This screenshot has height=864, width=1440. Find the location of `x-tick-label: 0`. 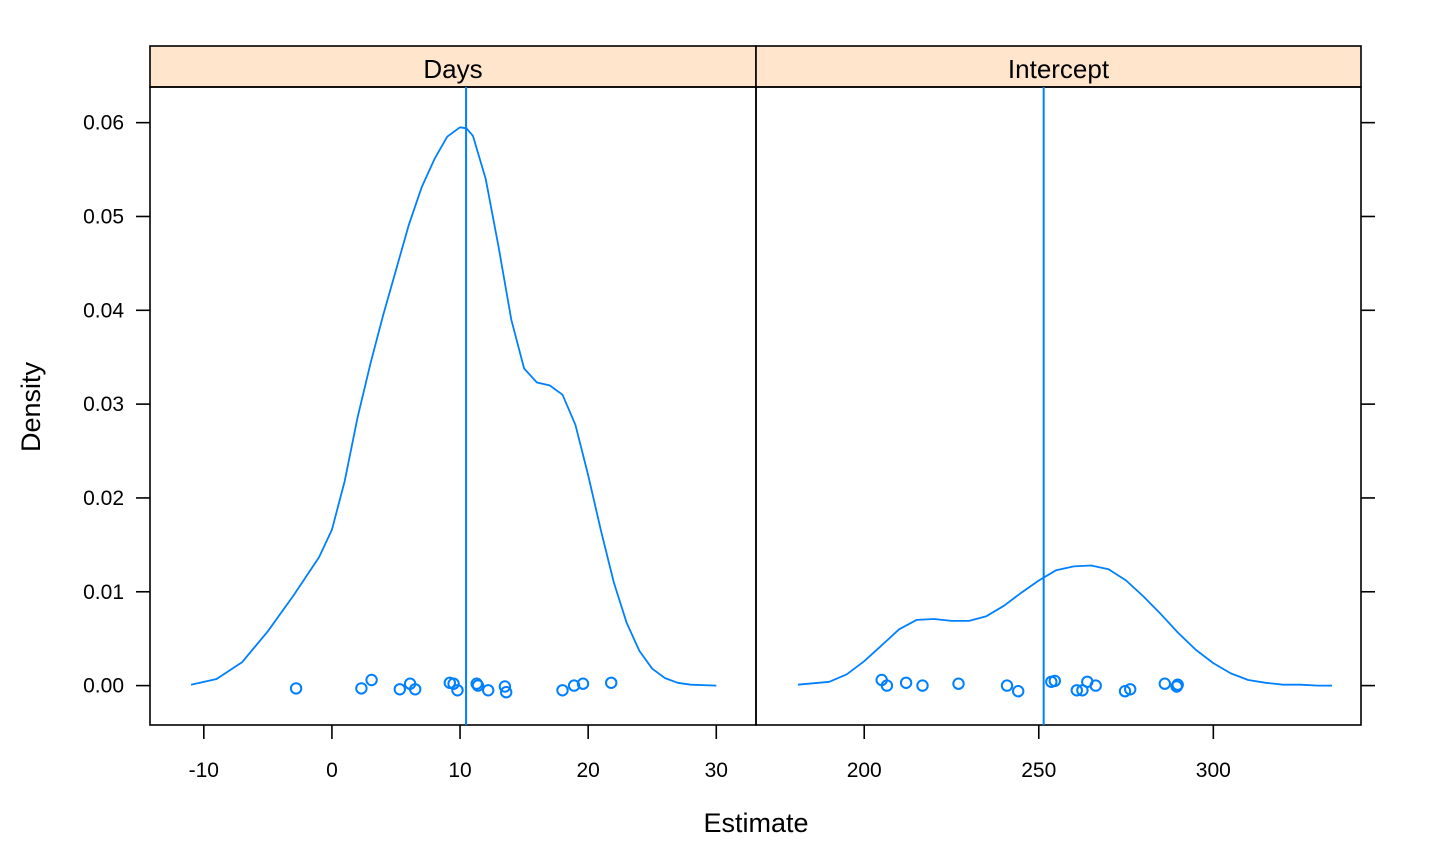

x-tick-label: 0 is located at coordinates (332, 770).